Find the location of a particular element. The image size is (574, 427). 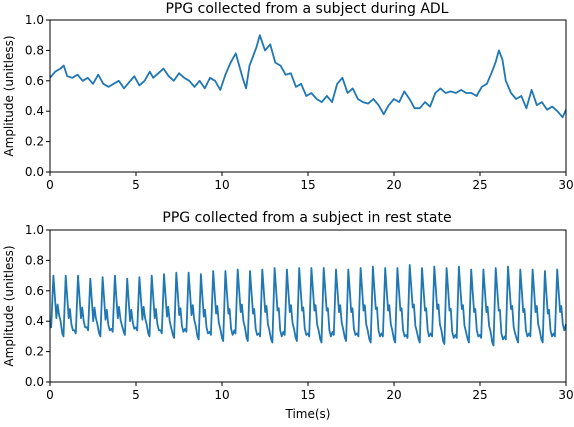

chart-adl-ytick-label: 0.0 is located at coordinates (34, 172).